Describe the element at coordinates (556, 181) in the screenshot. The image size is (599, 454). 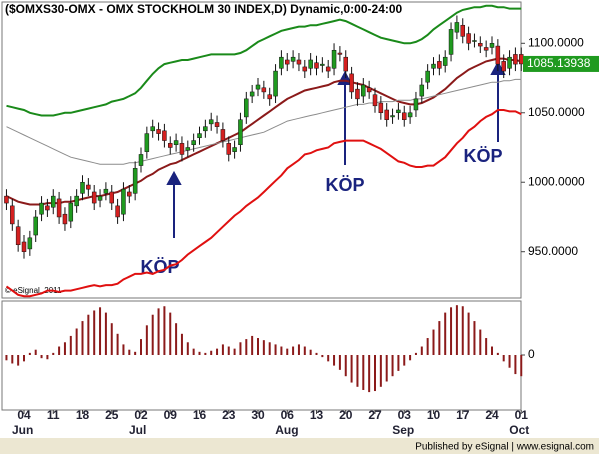
I see `y-tick-label: 1000.0000` at that location.